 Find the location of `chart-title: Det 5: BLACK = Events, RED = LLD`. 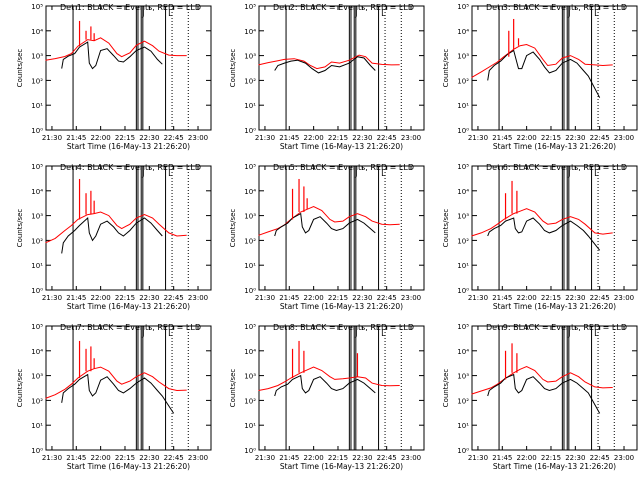

chart-title: Det 5: BLACK = Events, RED = LLD is located at coordinates (343, 167).